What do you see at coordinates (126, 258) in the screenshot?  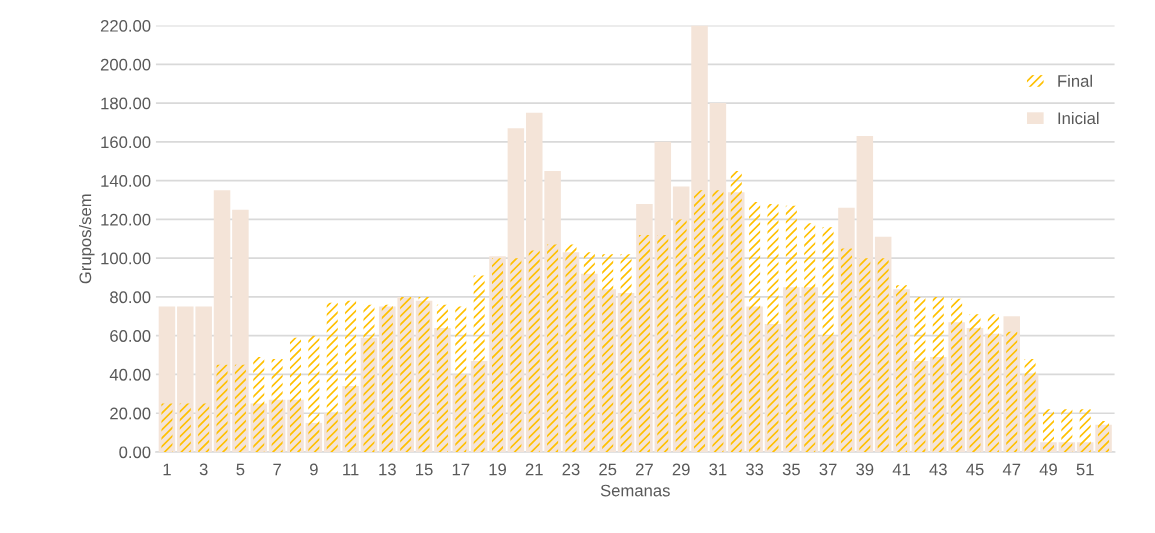 I see `y-tick-label: 100.00` at bounding box center [126, 258].